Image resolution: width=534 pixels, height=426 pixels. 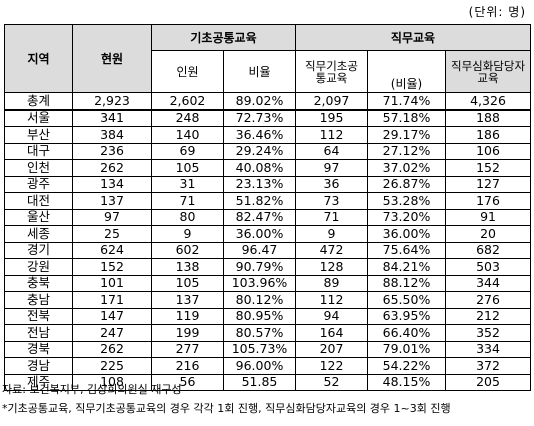 I want to click on cell-region: 광주, so click(x=38, y=184).